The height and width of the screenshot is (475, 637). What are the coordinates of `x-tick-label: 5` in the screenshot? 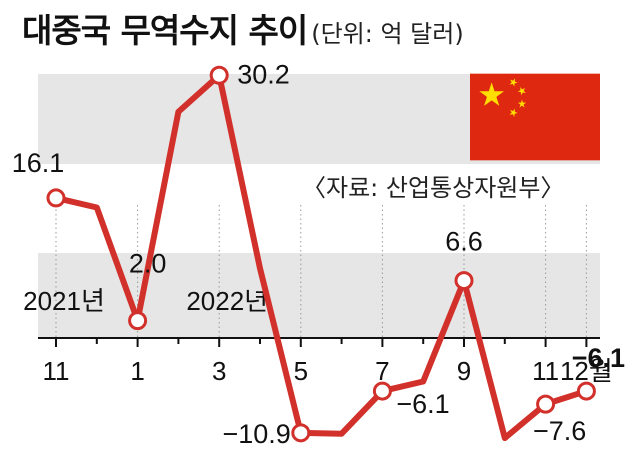 It's located at (301, 371).